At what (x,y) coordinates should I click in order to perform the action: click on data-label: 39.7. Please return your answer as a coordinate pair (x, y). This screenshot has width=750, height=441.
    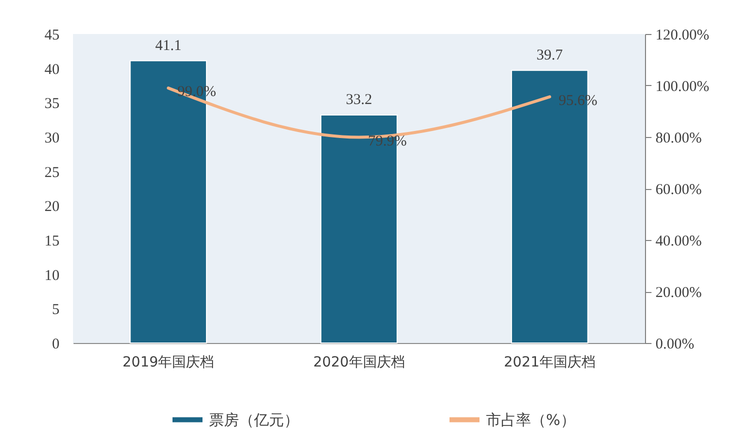
    Looking at the image, I should click on (550, 55).